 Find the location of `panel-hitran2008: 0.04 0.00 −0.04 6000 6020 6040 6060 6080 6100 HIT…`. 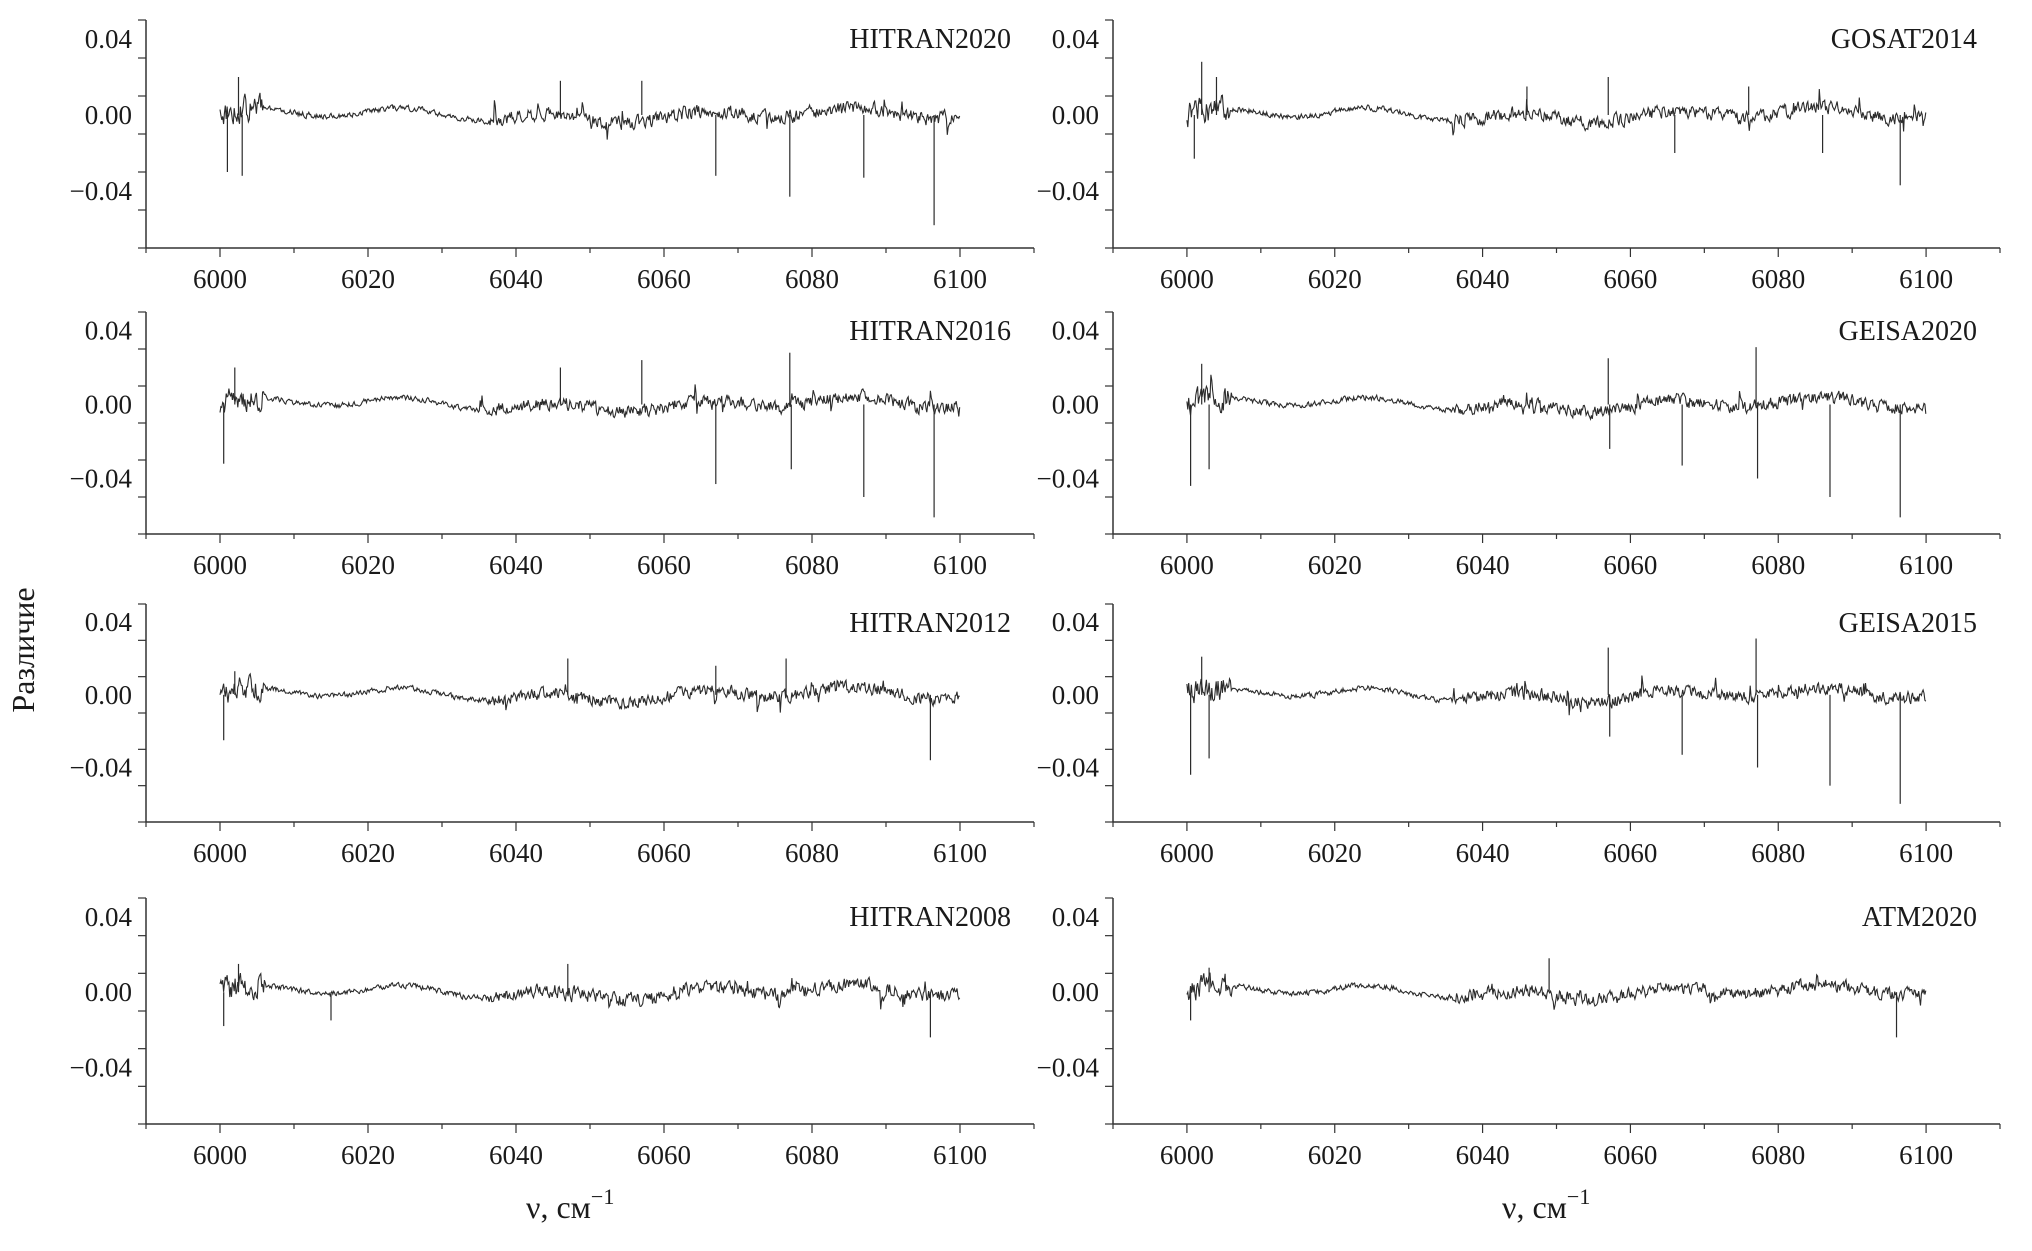

panel-hitran2008: 0.04 0.00 −0.04 6000 6020 6040 6060 6080 6100 HIT… is located at coordinates (552, 1033).